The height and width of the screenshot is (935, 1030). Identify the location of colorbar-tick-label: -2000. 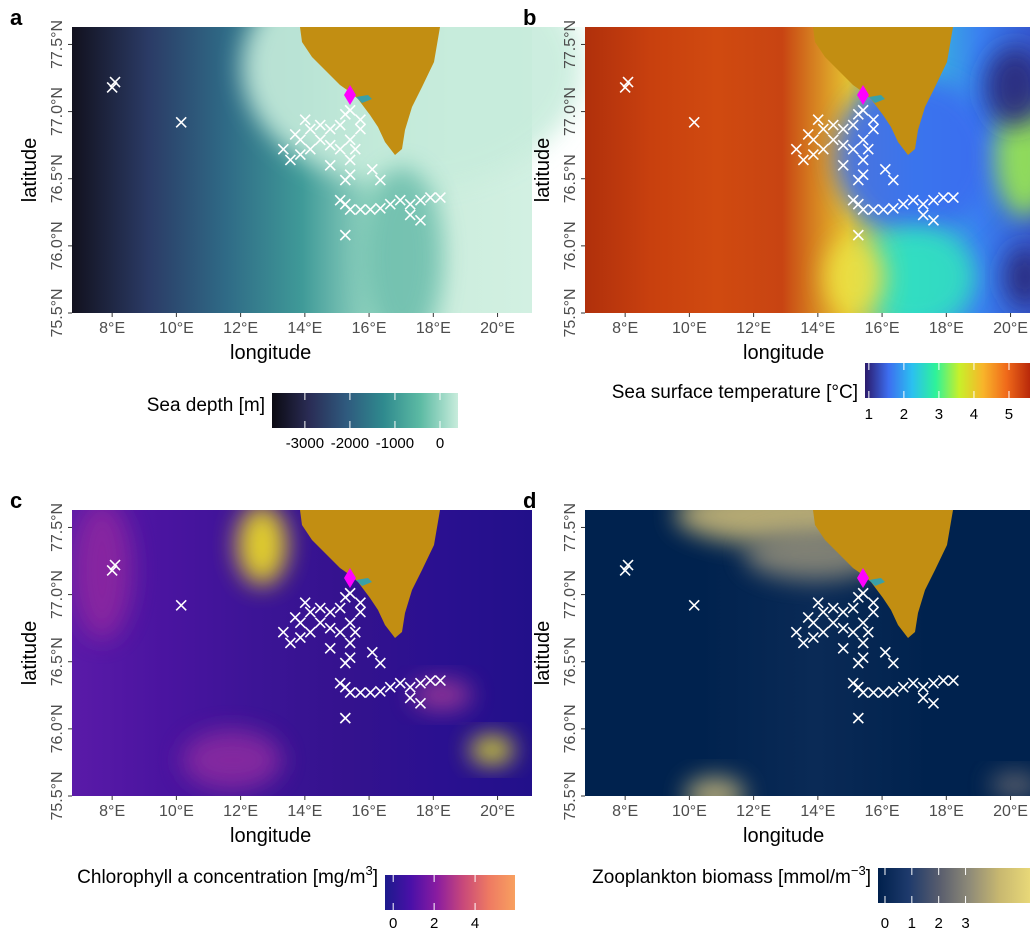
(350, 443).